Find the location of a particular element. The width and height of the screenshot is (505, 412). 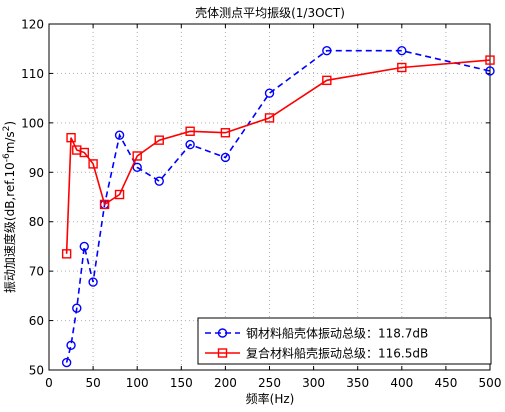

y-axis-label-unit: m/s is located at coordinates (10, 142).